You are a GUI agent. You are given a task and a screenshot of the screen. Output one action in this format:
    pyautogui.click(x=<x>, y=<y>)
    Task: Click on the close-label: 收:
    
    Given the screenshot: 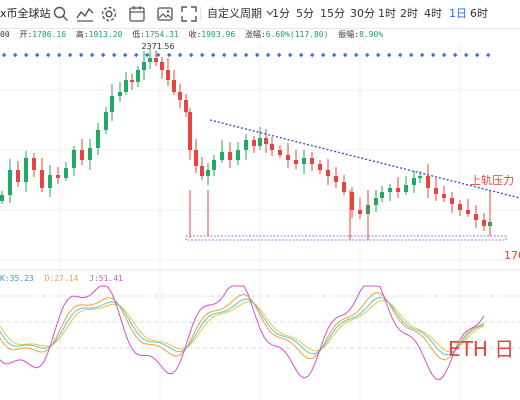 What is the action you would take?
    pyautogui.click(x=195, y=34)
    